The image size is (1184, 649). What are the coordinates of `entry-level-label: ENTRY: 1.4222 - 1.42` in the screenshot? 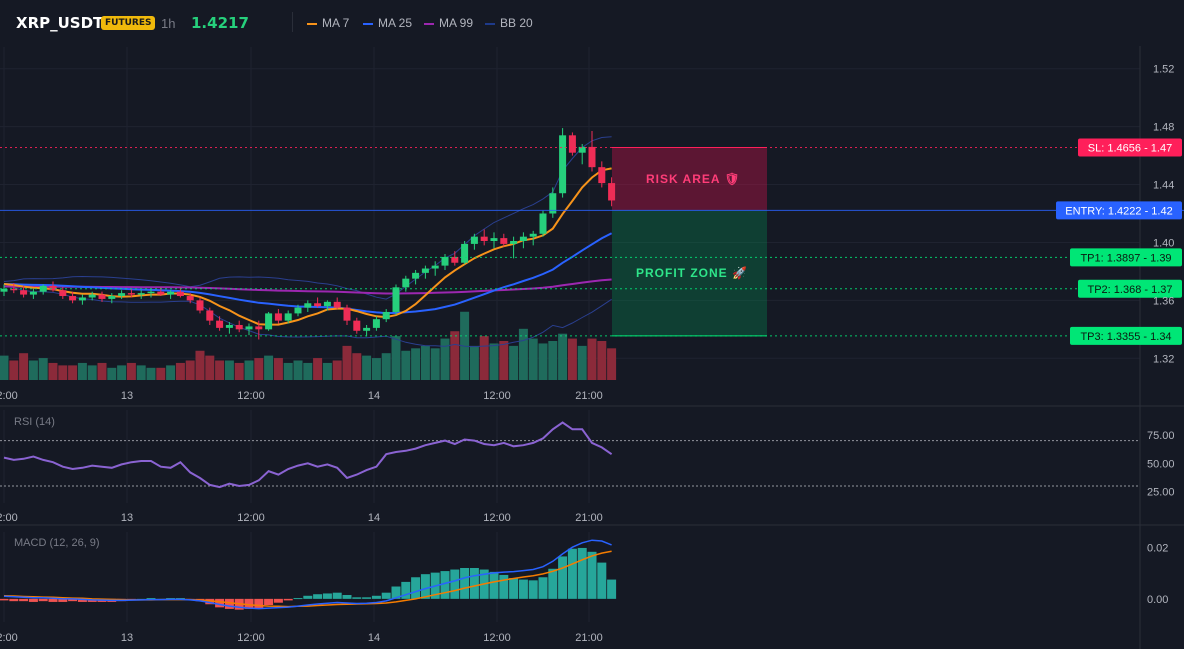 It's located at (1118, 211).